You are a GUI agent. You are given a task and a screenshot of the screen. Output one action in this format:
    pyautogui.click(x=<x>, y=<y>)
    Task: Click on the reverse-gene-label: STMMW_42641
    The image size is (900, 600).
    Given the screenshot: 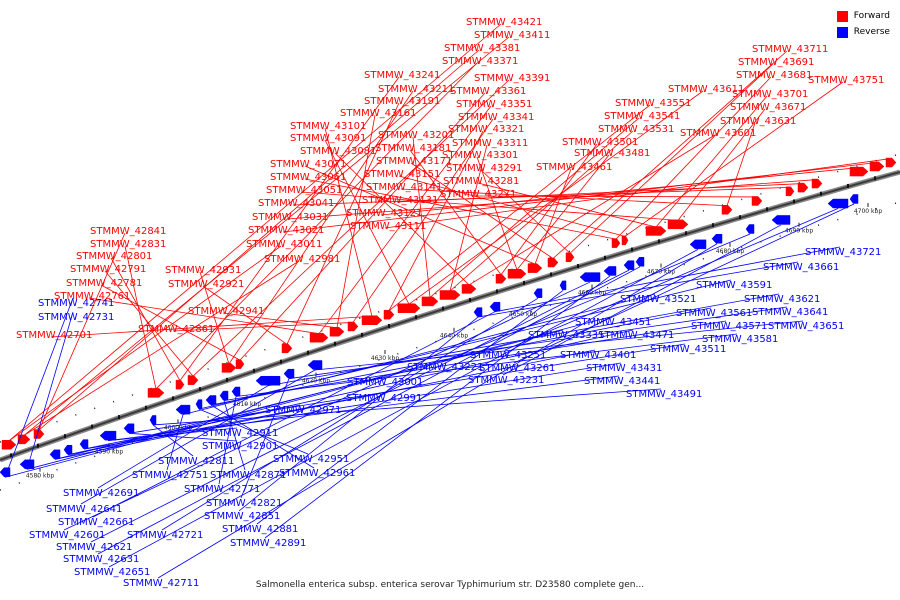 What is the action you would take?
    pyautogui.click(x=84, y=509)
    